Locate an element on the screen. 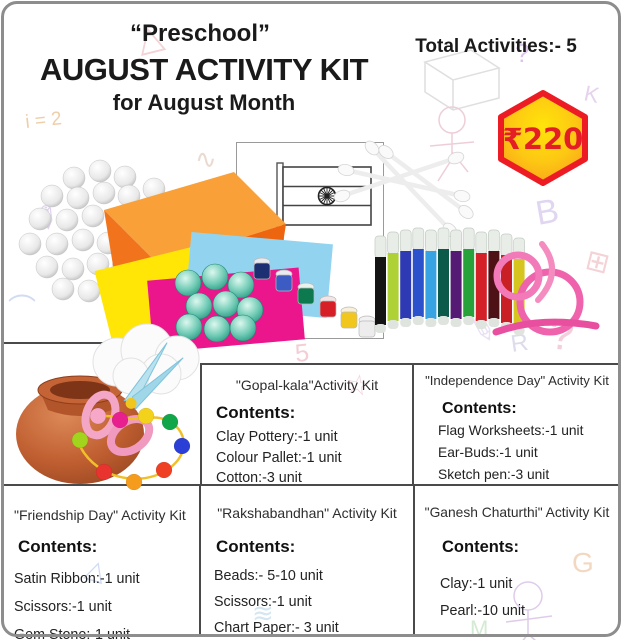  kit-item: Chart Paper:- 3 unit is located at coordinates (276, 628).